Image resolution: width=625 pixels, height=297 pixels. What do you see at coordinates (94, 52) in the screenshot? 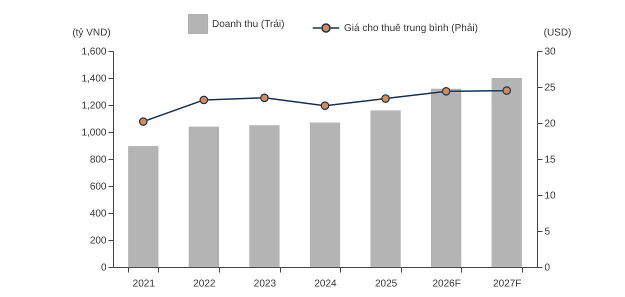
I see `y-tick-label: 1,600` at bounding box center [94, 52].